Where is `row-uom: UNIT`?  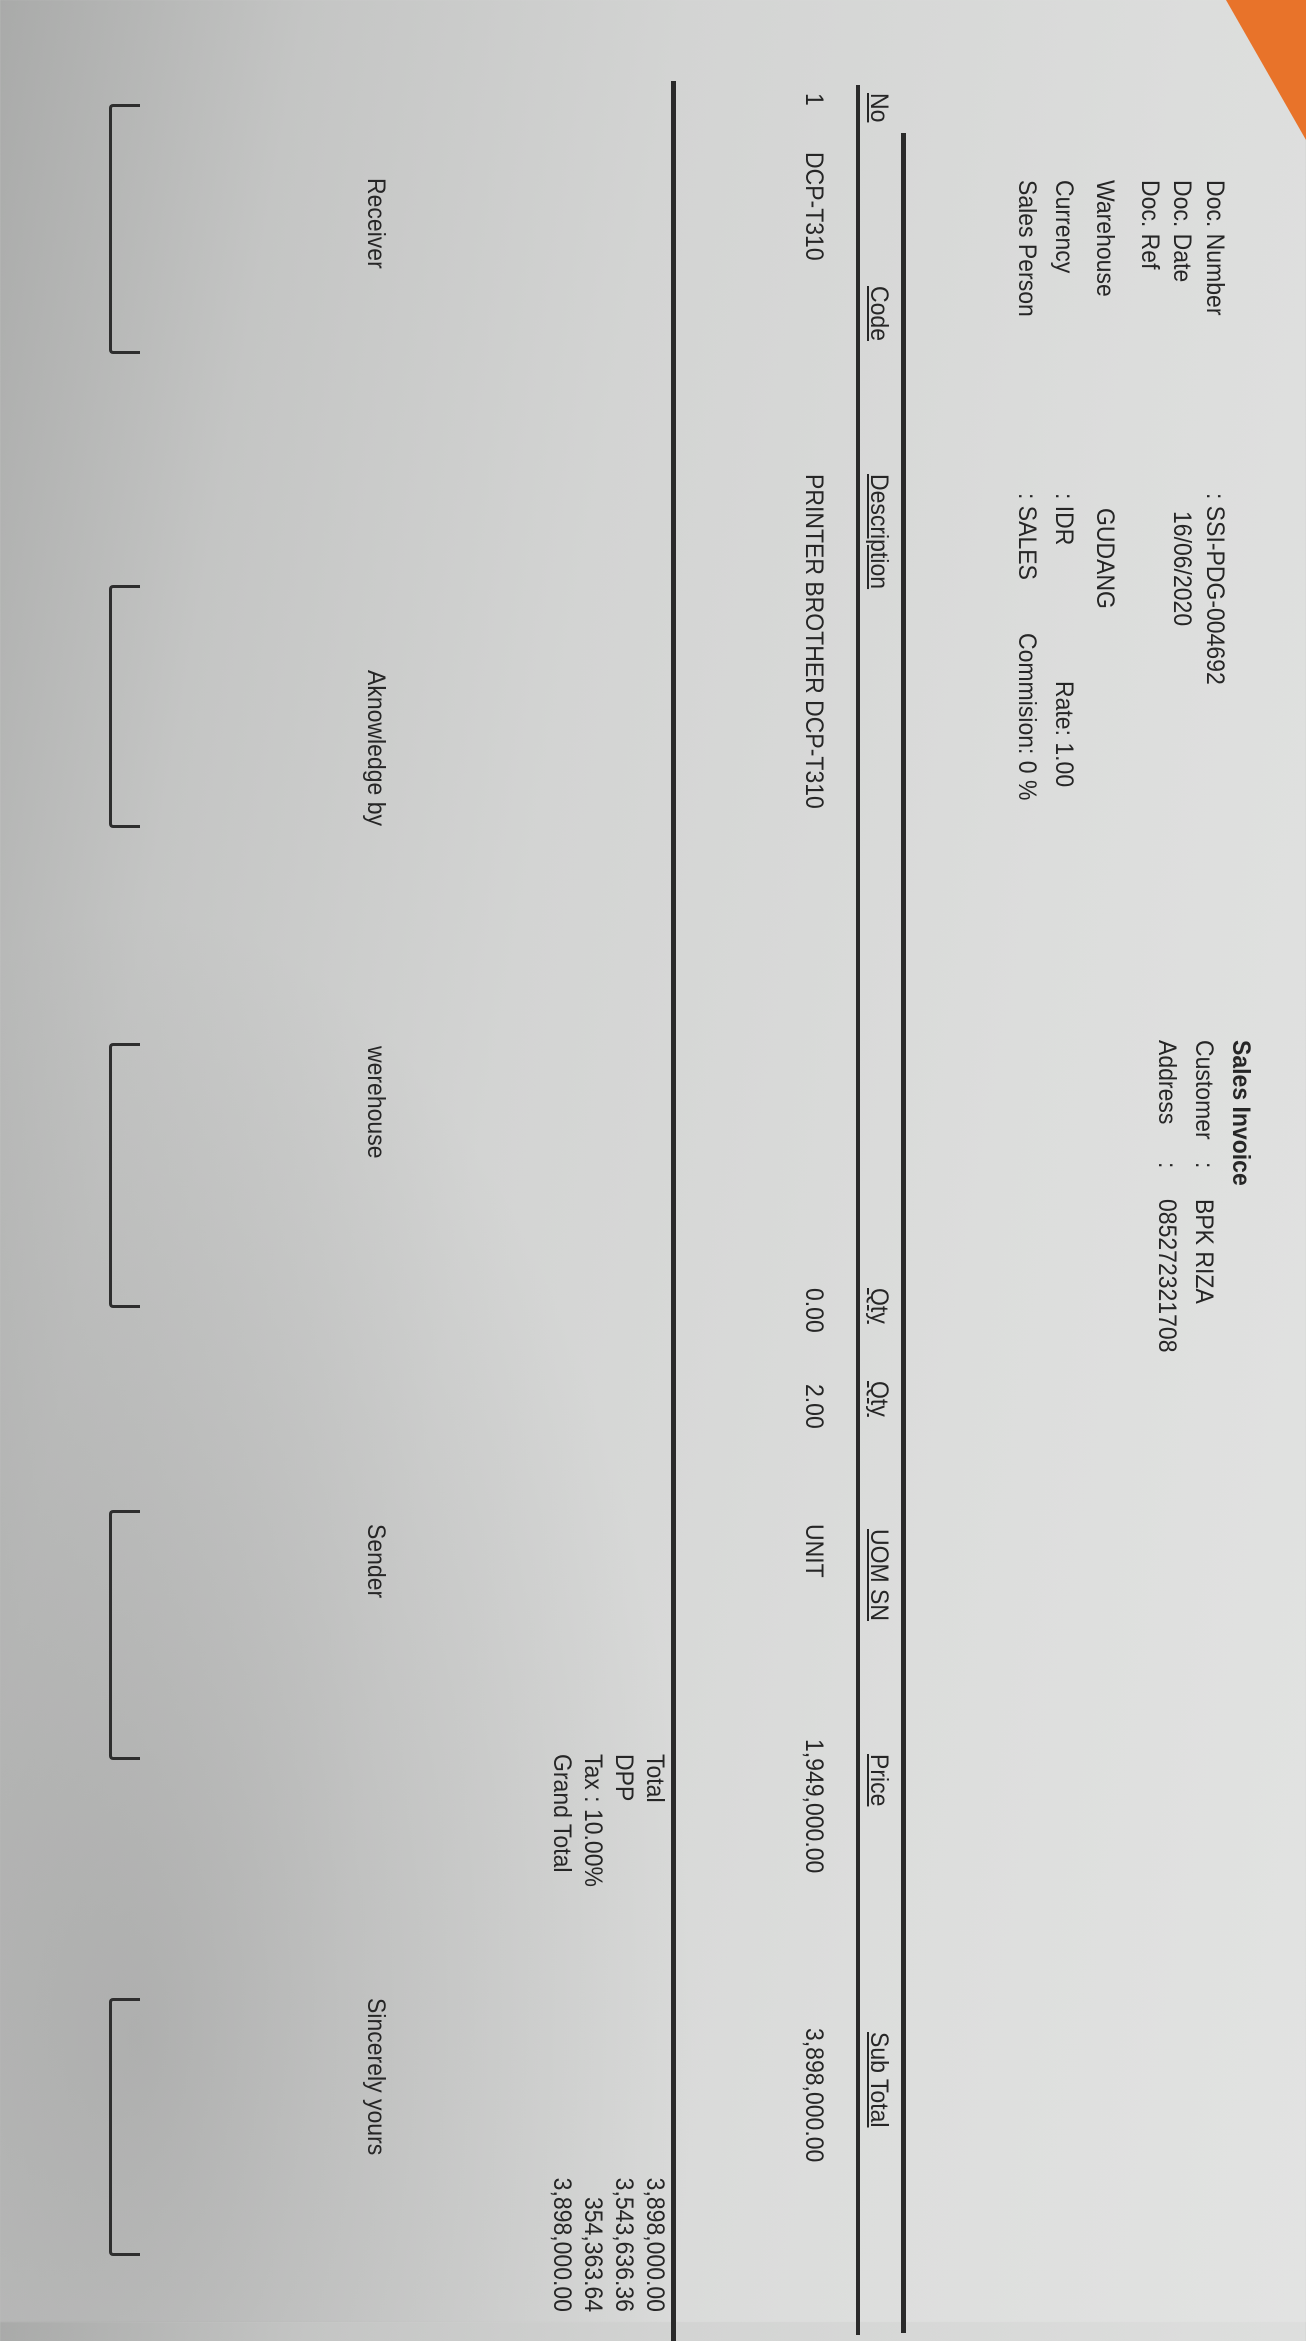
row-uom: UNIT is located at coordinates (814, 1551).